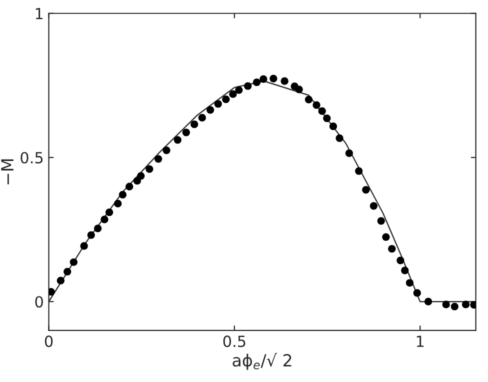  What do you see at coordinates (262, 361) in the screenshot?
I see `x-axis-title: aϕ$_{e}$/√ 2` at bounding box center [262, 361].